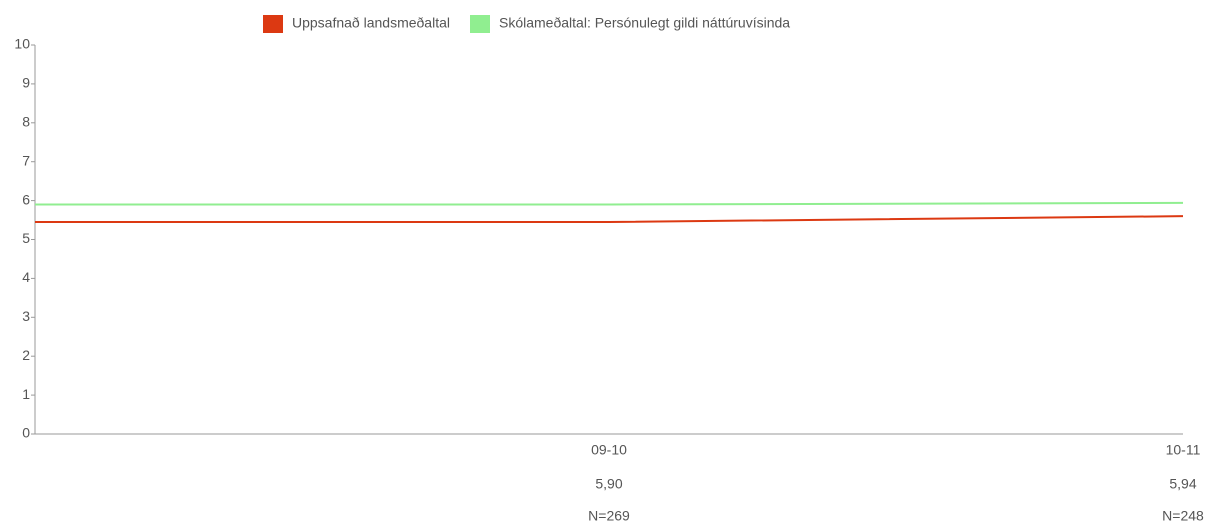 The height and width of the screenshot is (524, 1218). Describe the element at coordinates (609, 450) in the screenshot. I see `x-tick-label: 09-10` at that location.